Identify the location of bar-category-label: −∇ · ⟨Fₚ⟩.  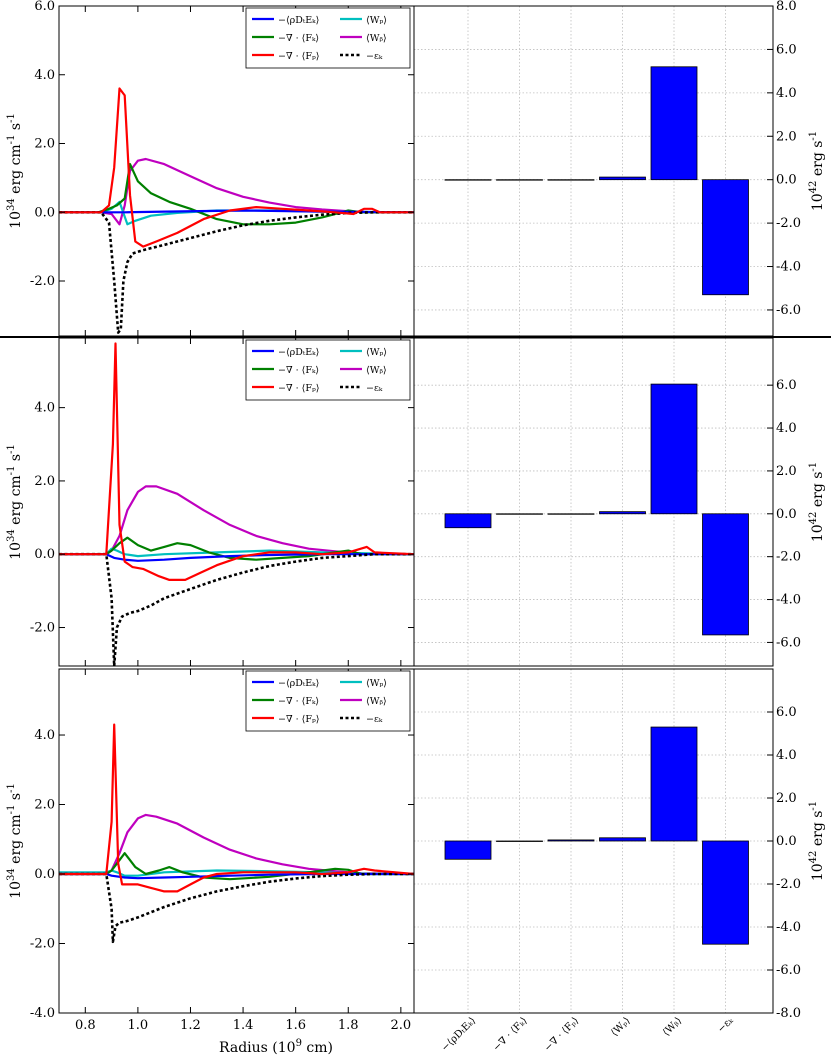
(561, 1034).